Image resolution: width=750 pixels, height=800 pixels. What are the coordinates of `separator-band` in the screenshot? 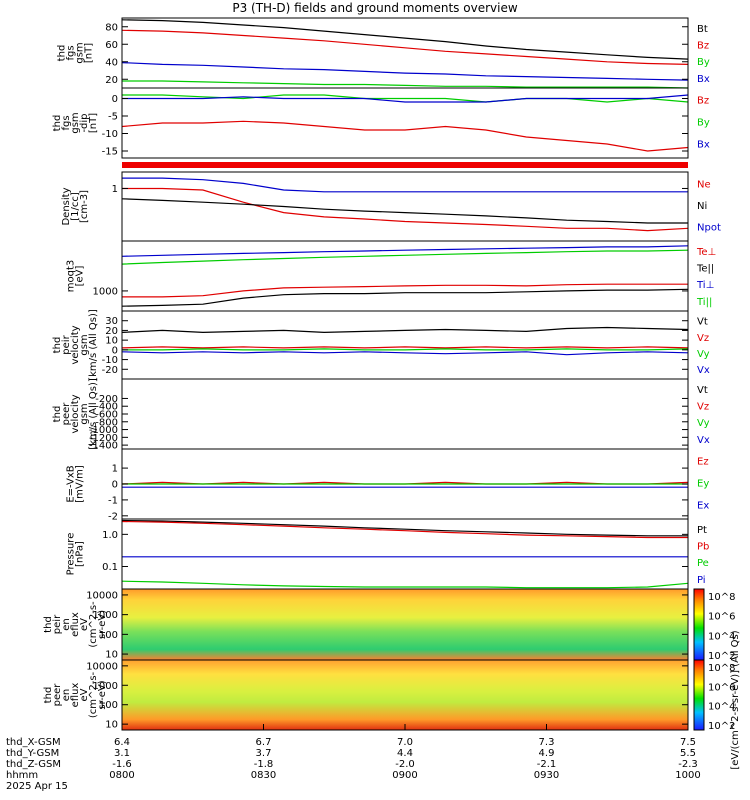 It's located at (405, 165).